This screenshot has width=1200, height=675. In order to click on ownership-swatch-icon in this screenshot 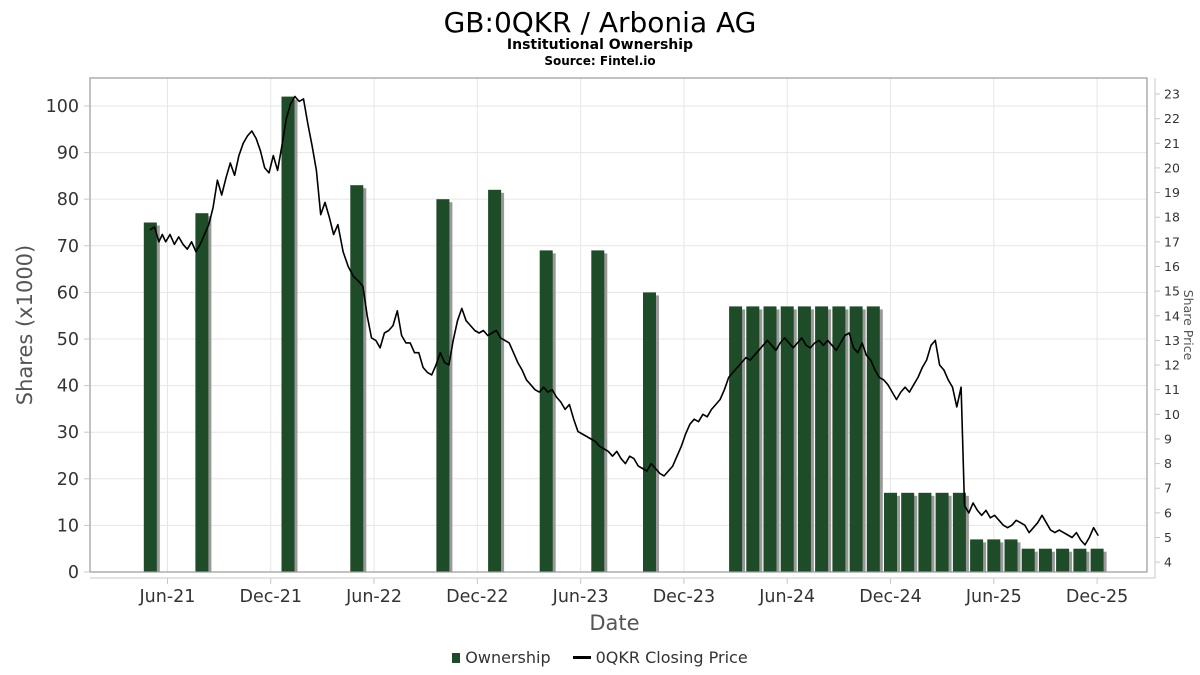, I will do `click(456, 657)`.